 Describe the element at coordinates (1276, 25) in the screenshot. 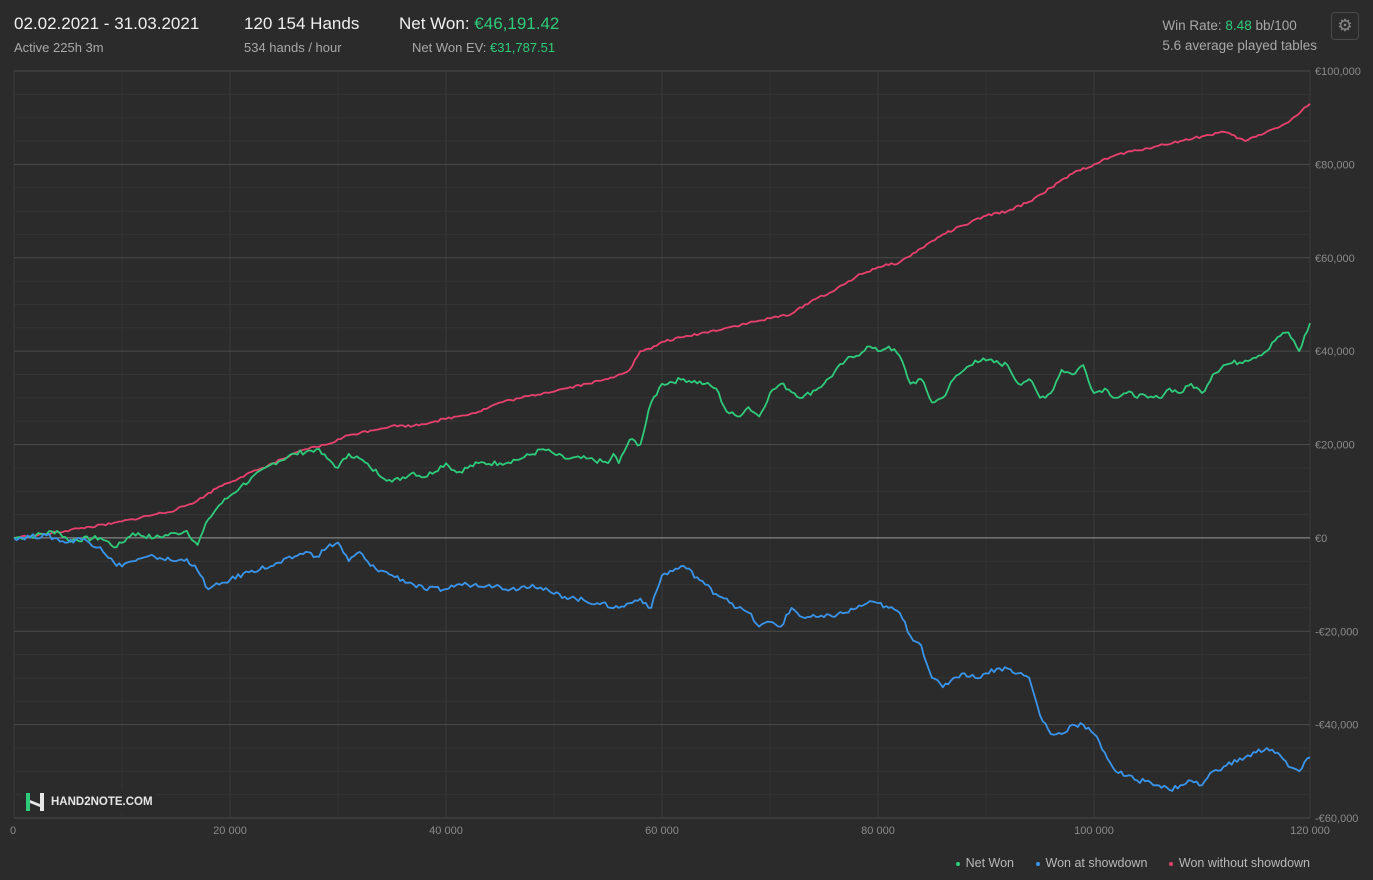

I see `win-rate-unit: bb/100` at that location.